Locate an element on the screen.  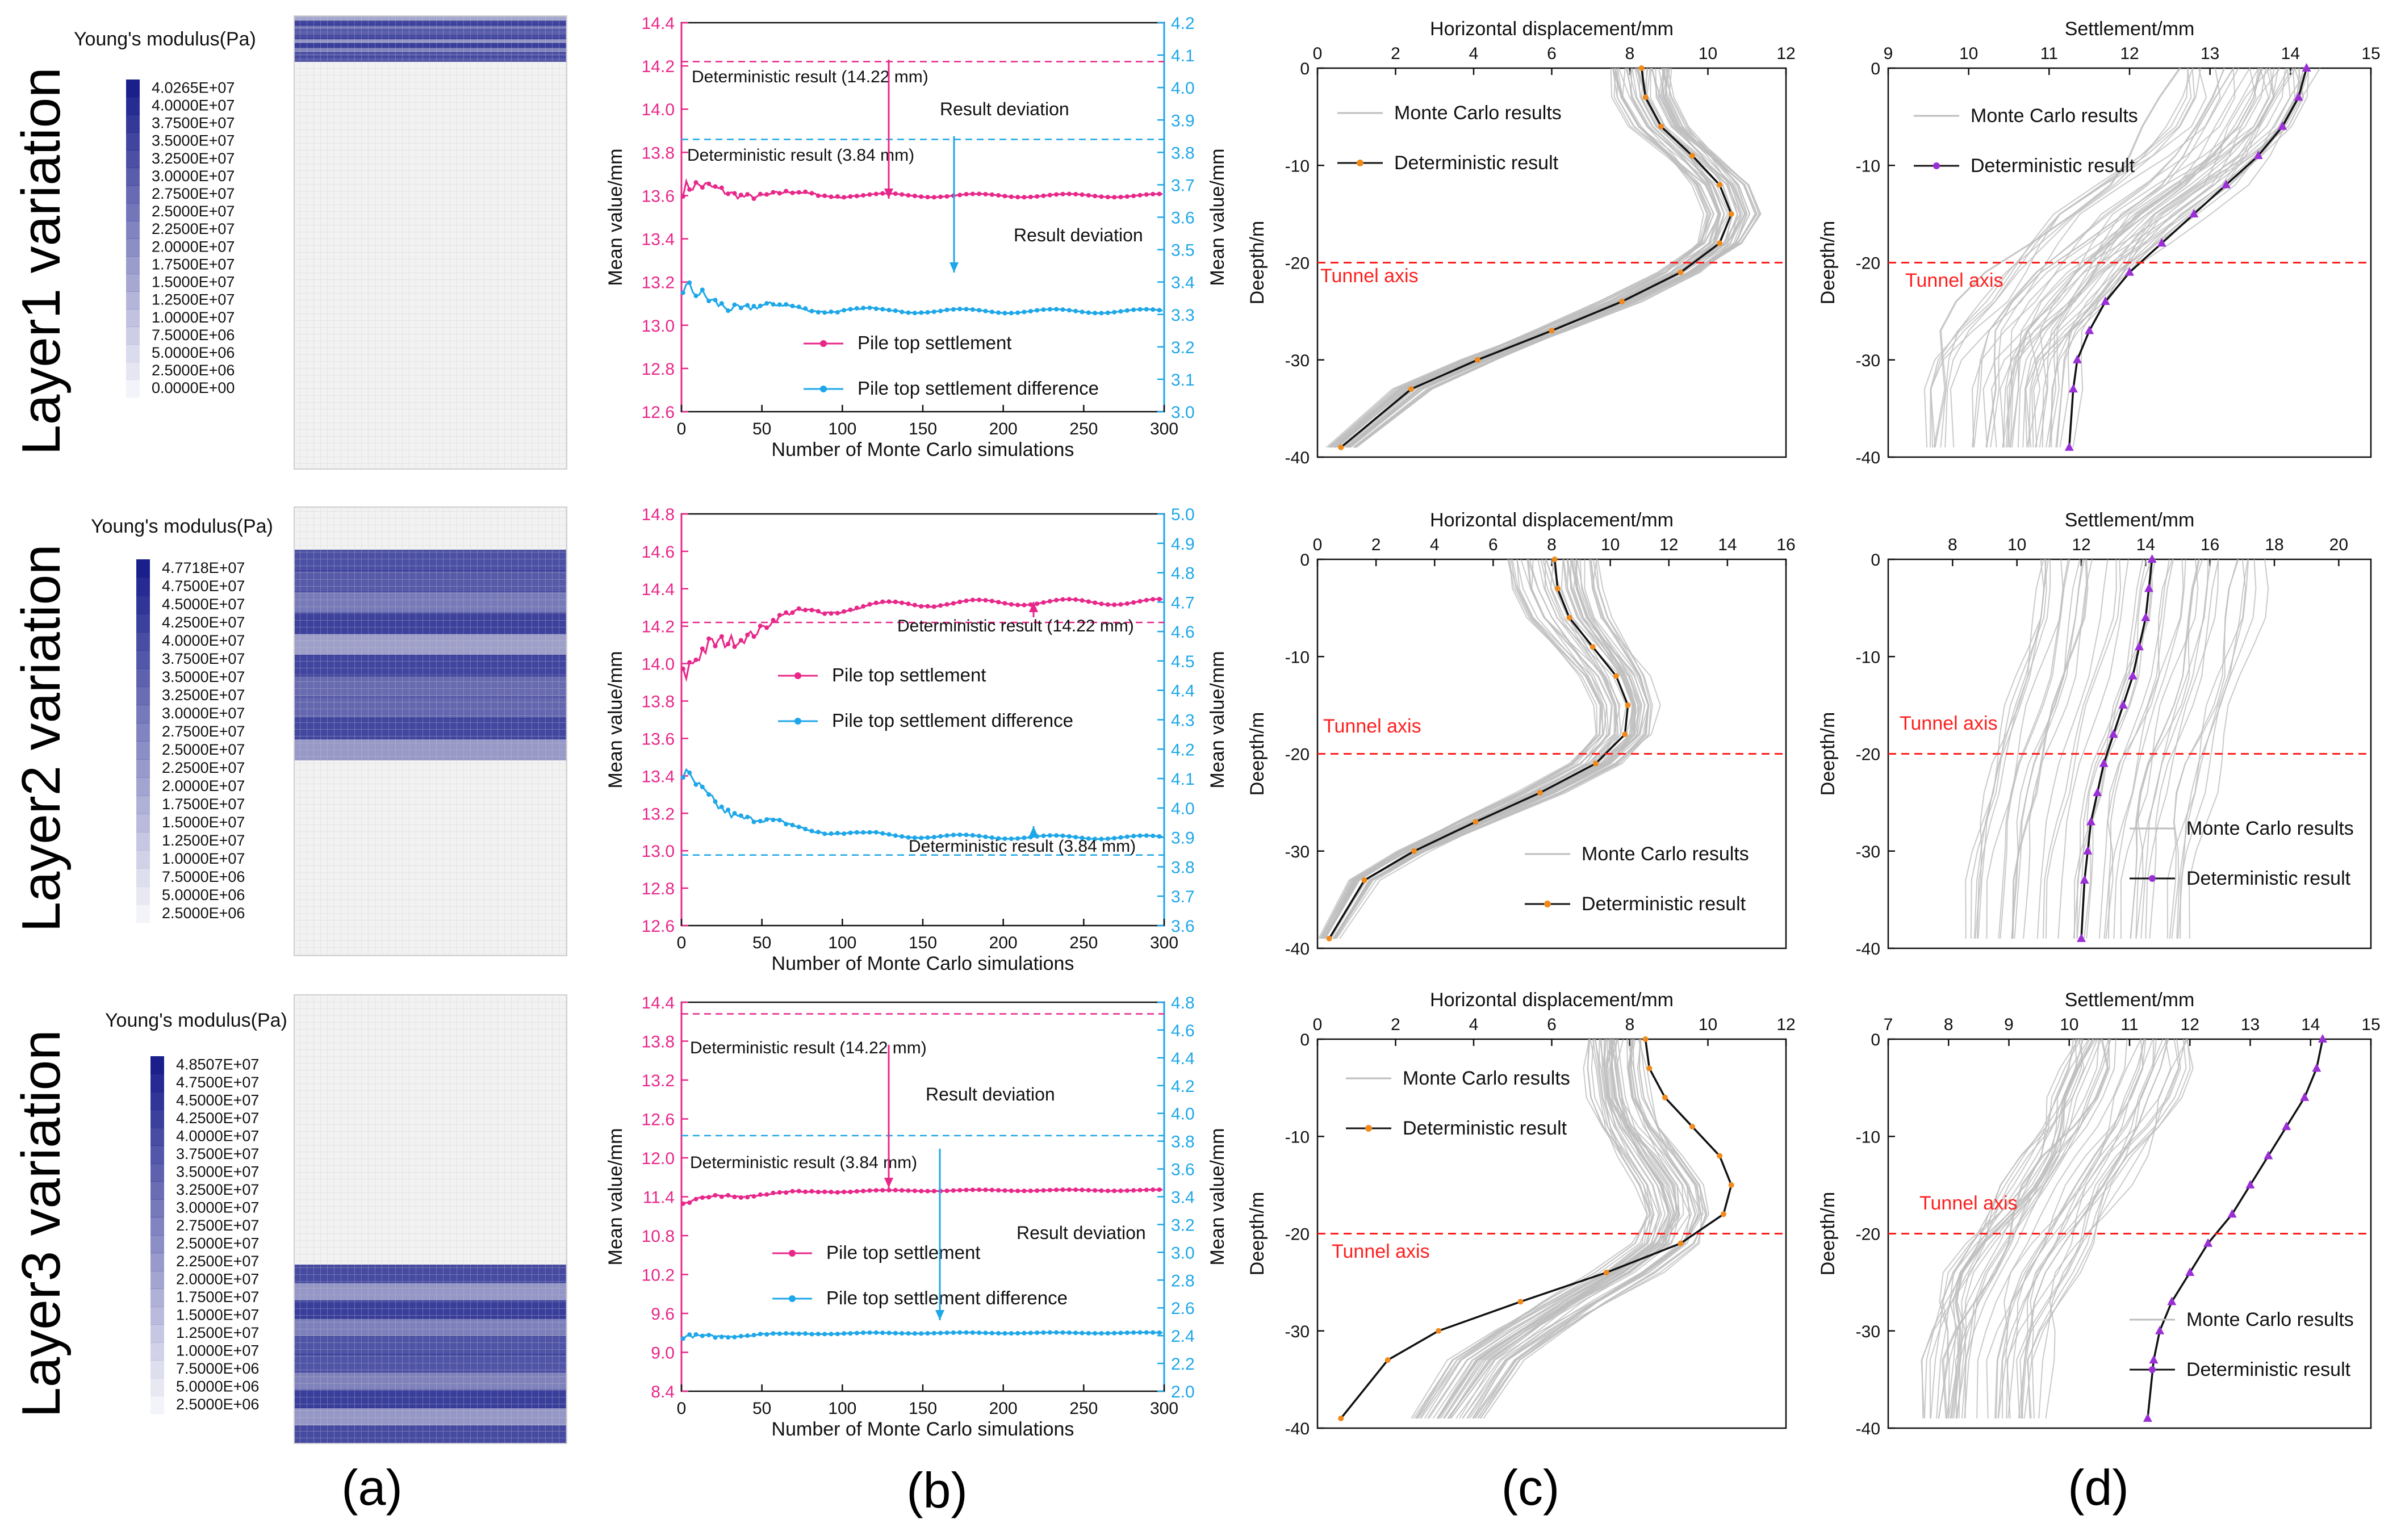
x-tick-label: 150 is located at coordinates (923, 429).